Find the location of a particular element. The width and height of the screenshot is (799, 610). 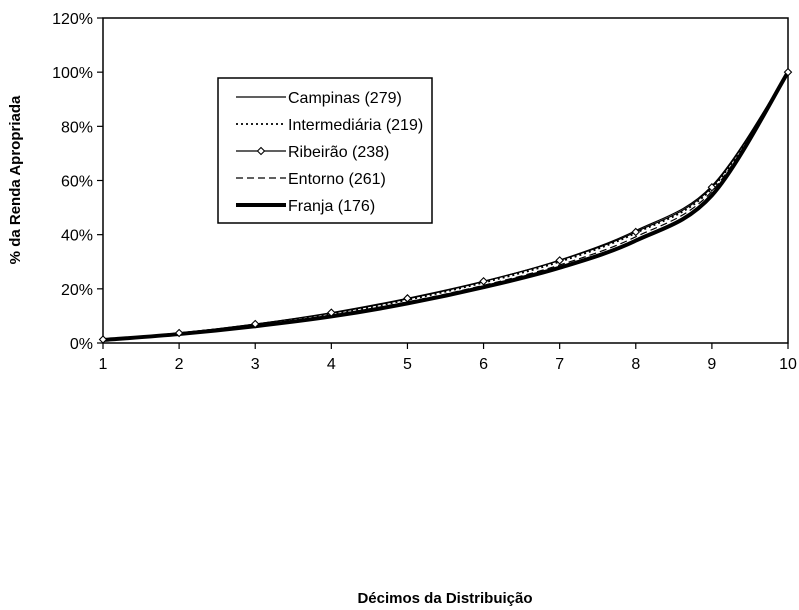

x-tick-label: 7 is located at coordinates (559, 364).